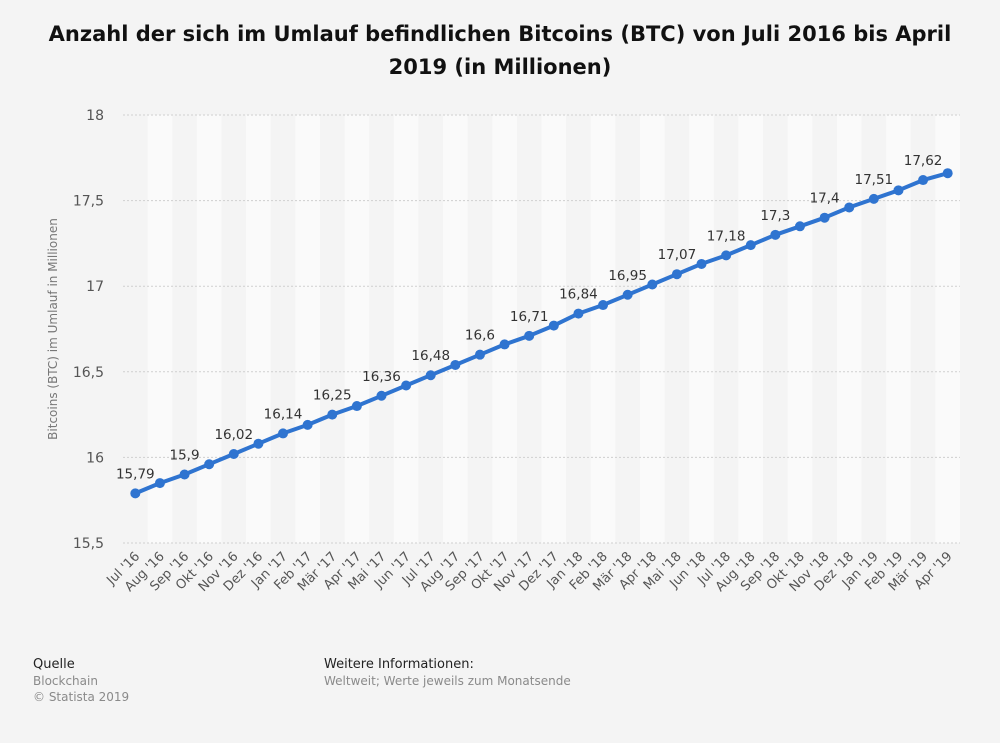 Image resolution: width=1000 pixels, height=743 pixels. I want to click on source-heading: Quelle, so click(54, 664).